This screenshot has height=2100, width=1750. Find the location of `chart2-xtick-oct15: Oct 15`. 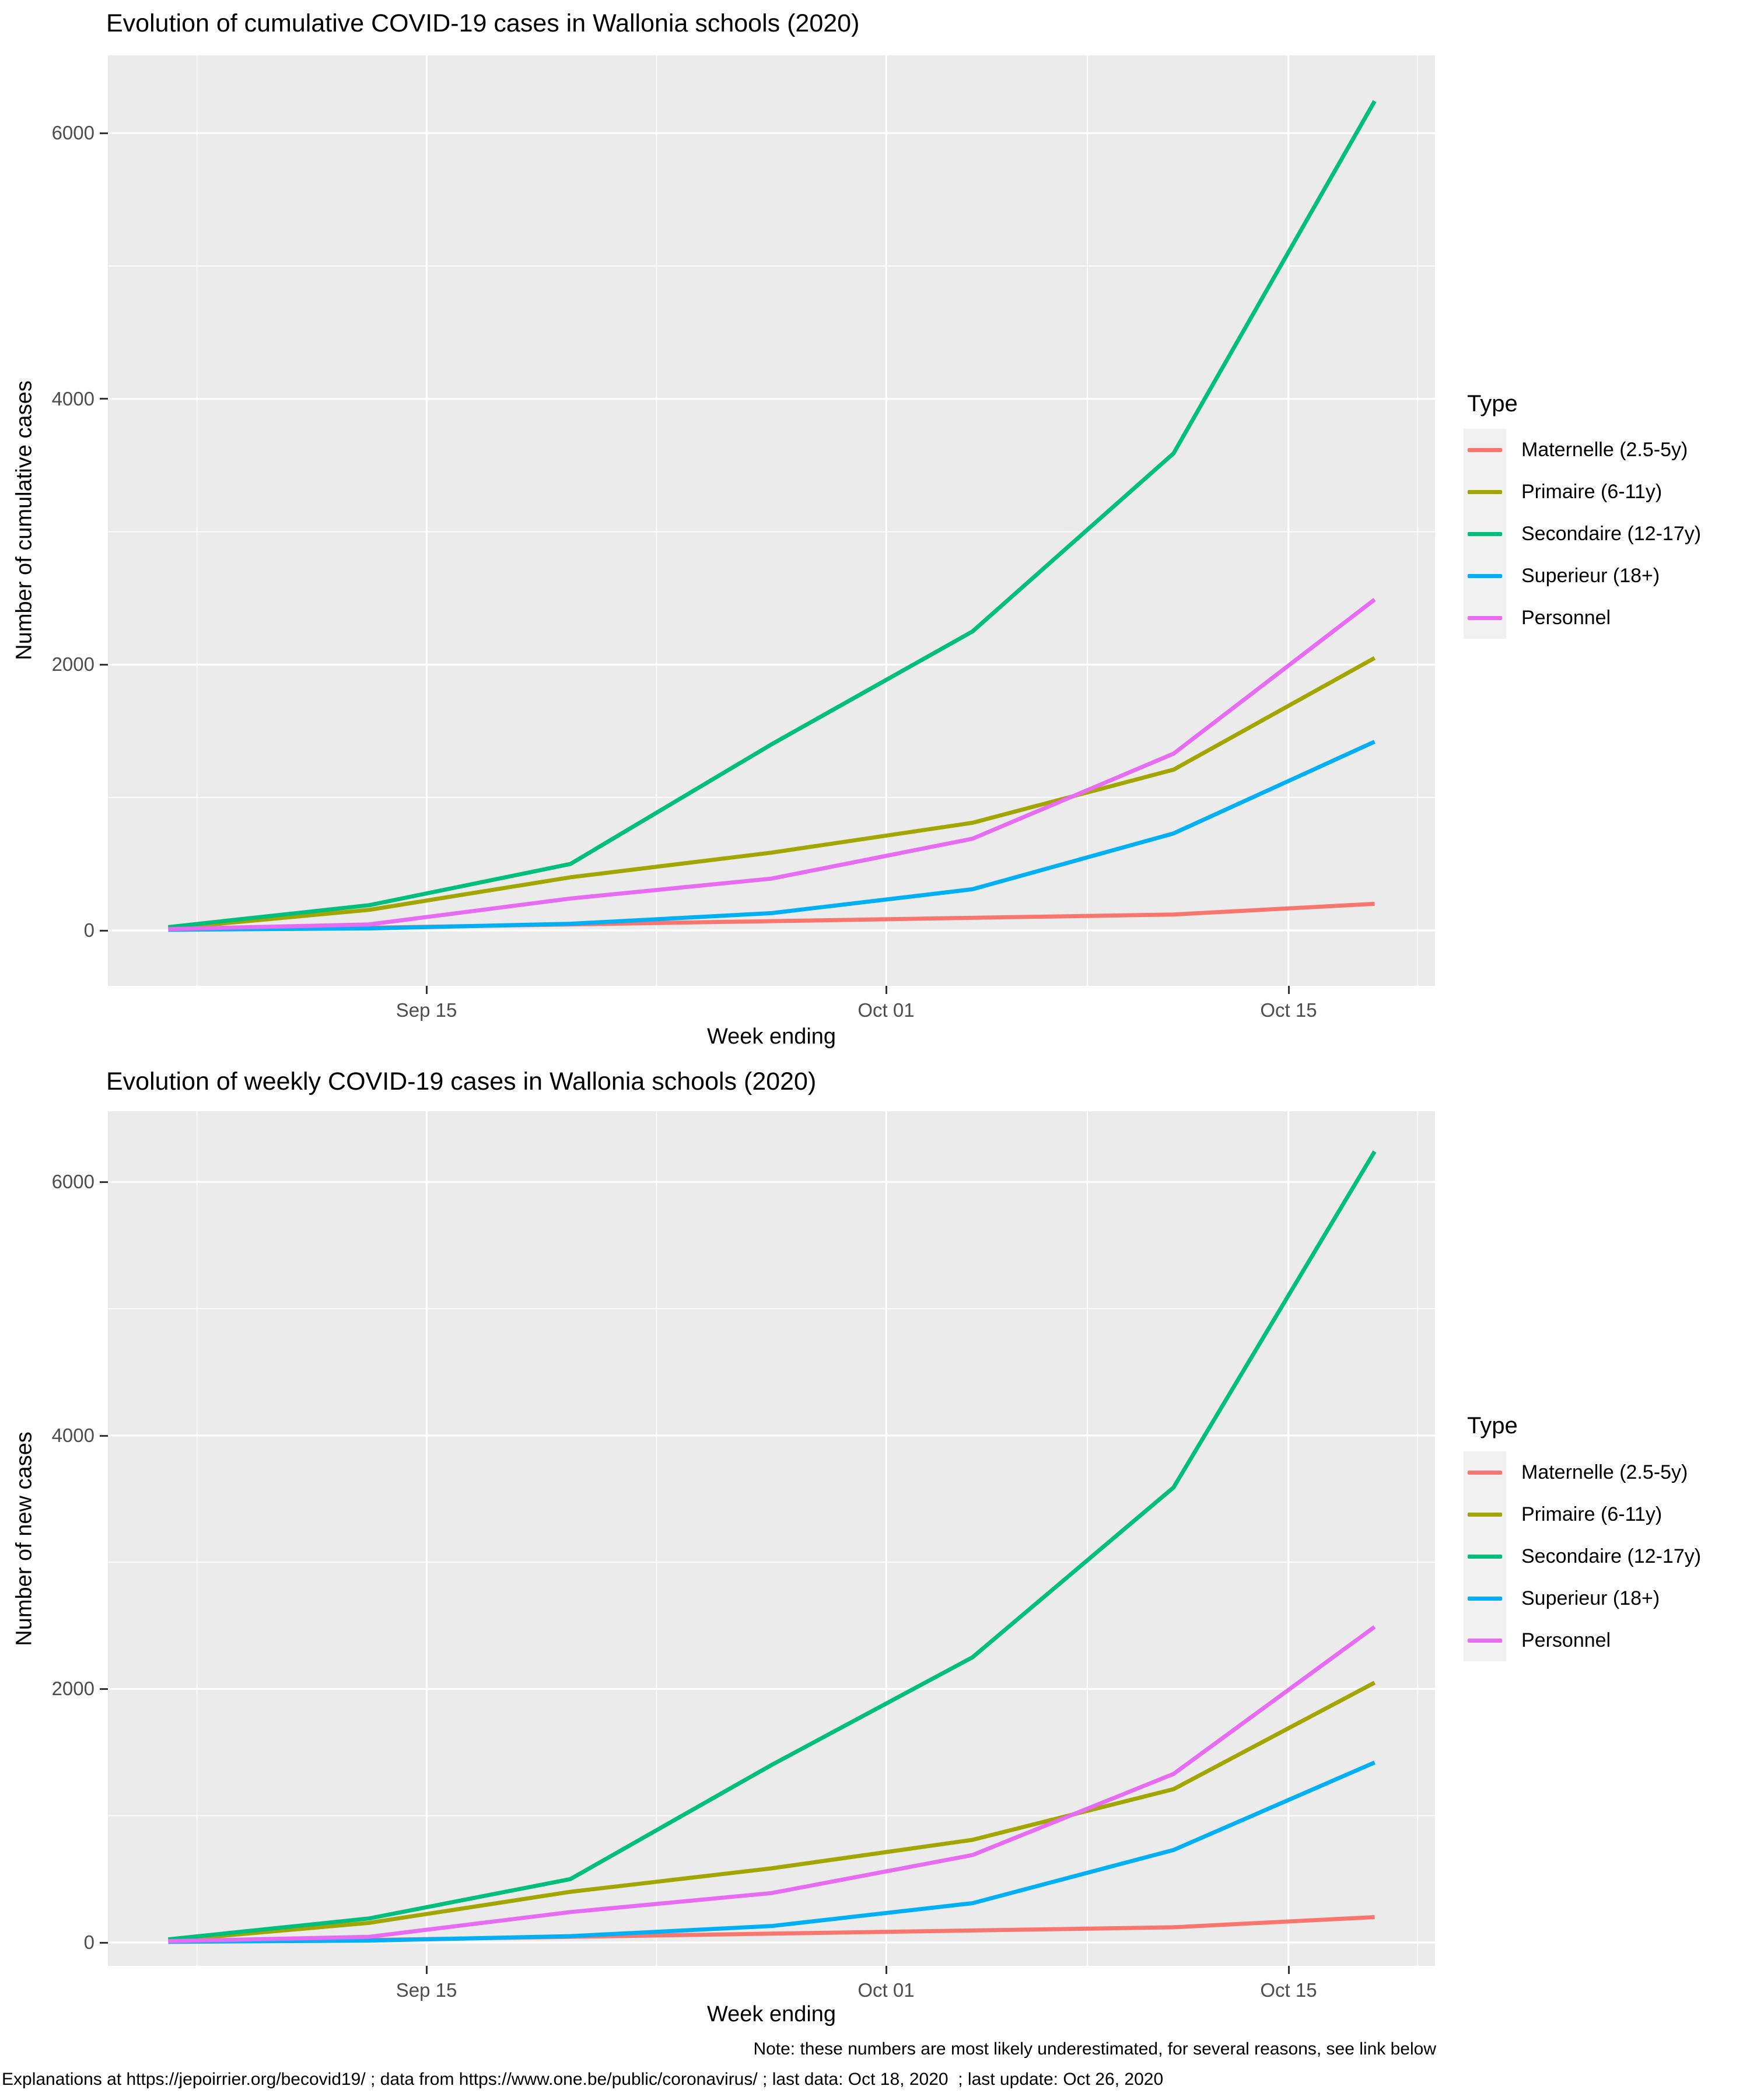

chart2-xtick-oct15: Oct 15 is located at coordinates (1288, 1990).